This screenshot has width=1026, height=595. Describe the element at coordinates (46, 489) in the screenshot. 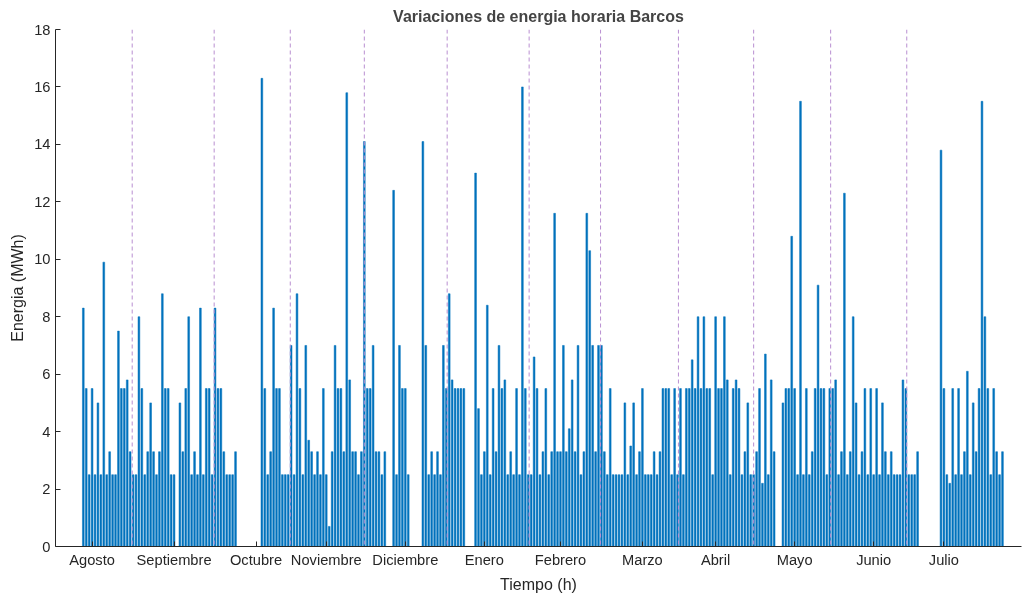

I see `y-tick-label: 2` at that location.